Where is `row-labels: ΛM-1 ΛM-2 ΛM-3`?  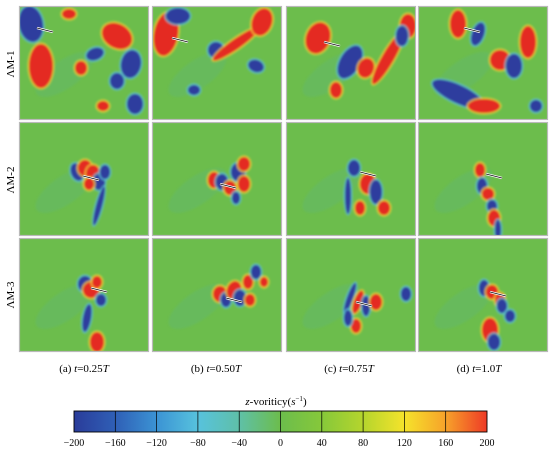
row-labels: ΛM-1 ΛM-2 ΛM-3 is located at coordinates (11, 180).